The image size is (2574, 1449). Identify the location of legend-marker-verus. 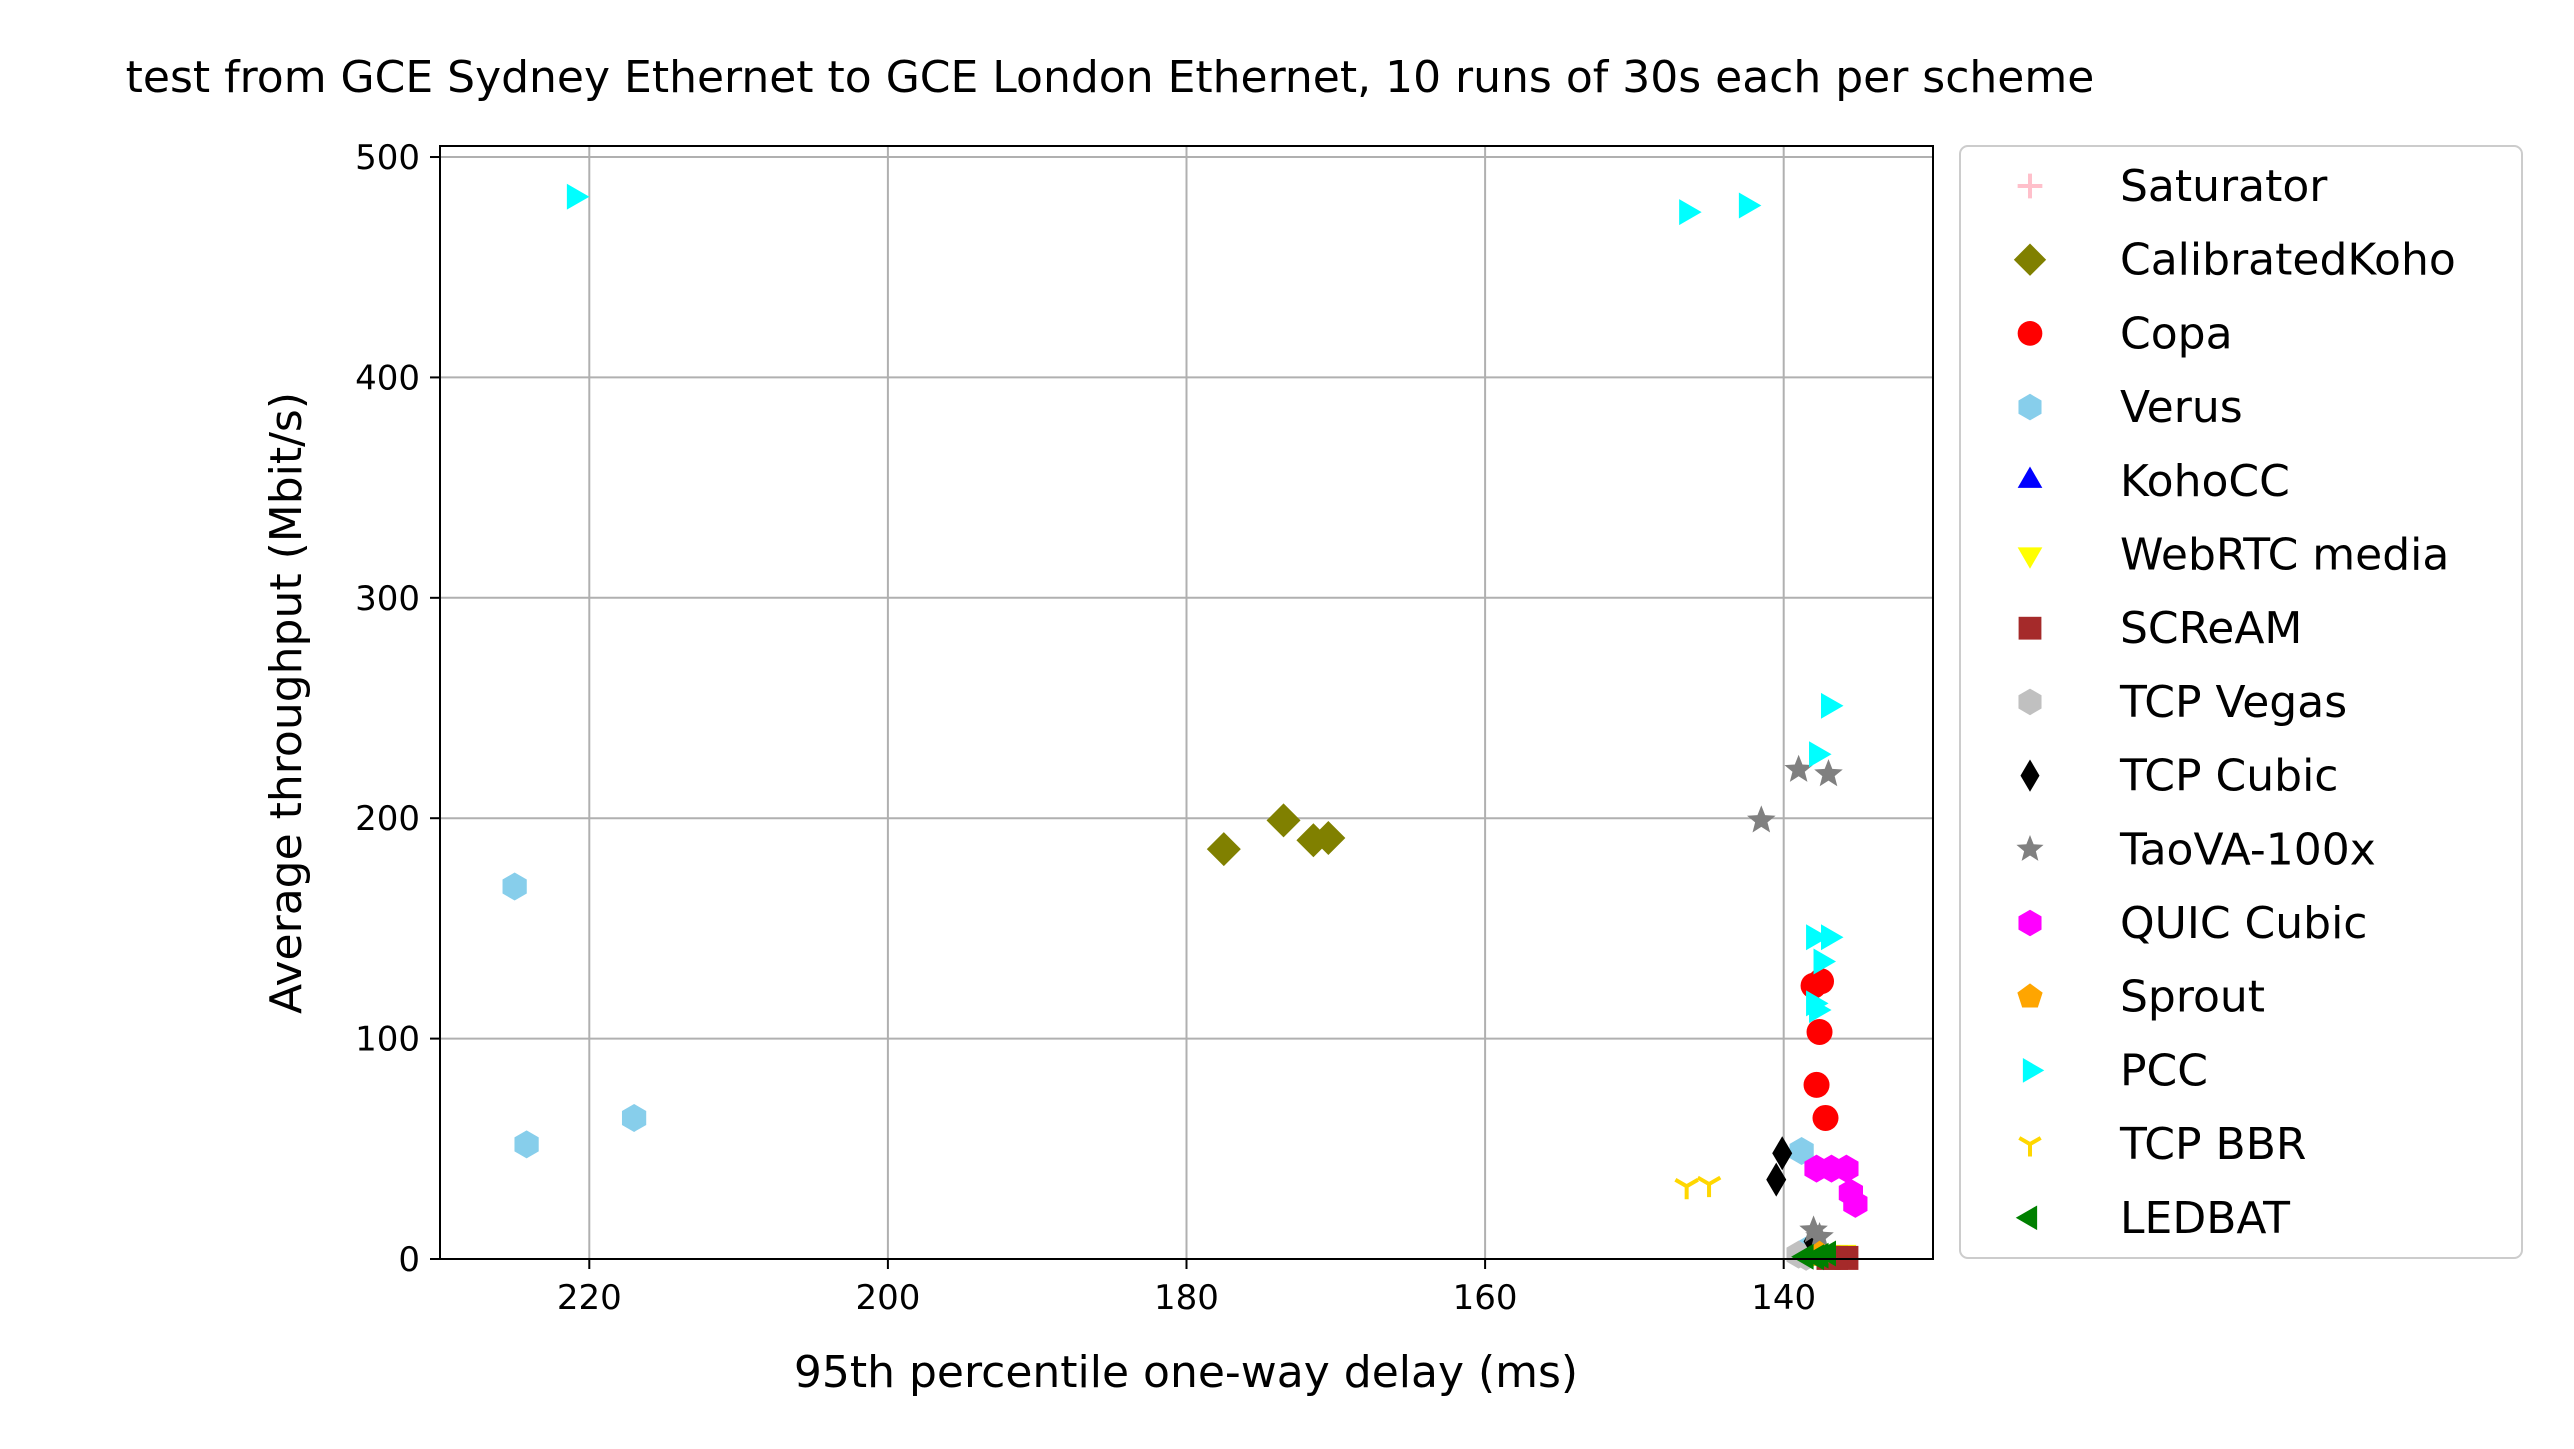
(2030, 407).